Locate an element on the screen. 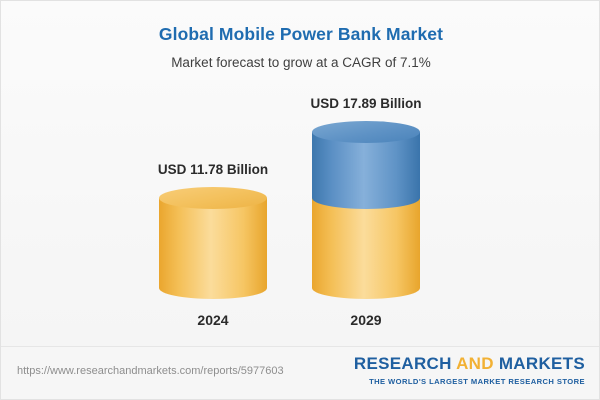  category-label-2029: 2029 is located at coordinates (366, 320).